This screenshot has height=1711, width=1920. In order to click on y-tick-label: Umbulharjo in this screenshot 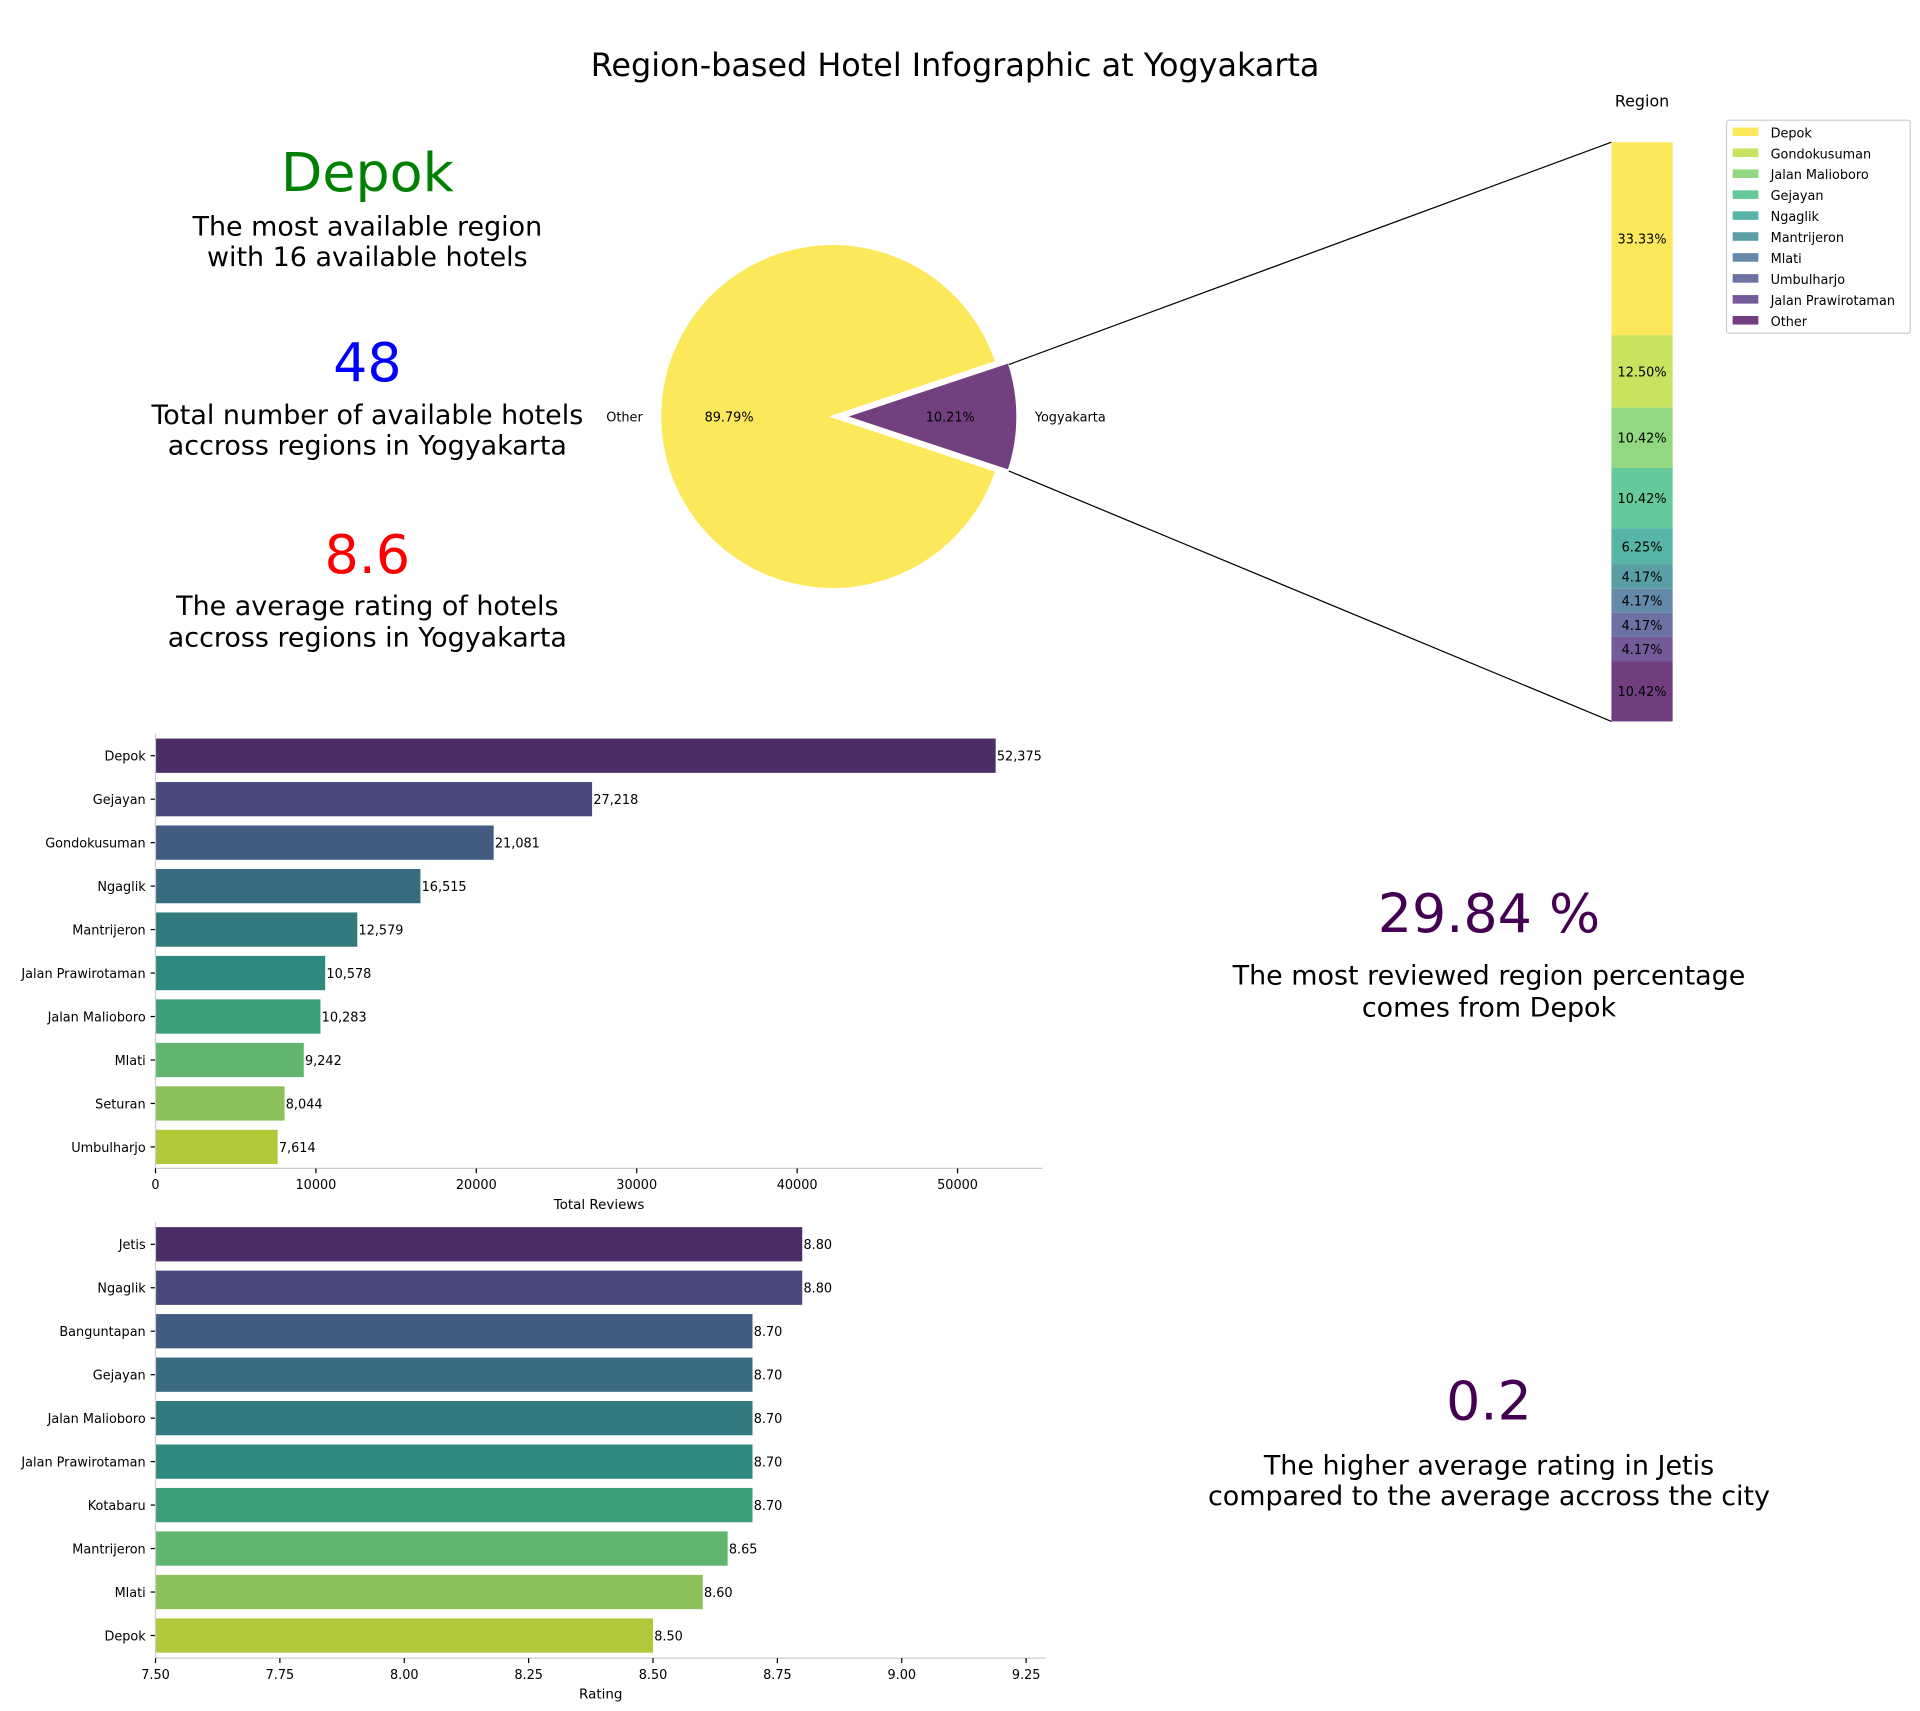, I will do `click(108, 1148)`.